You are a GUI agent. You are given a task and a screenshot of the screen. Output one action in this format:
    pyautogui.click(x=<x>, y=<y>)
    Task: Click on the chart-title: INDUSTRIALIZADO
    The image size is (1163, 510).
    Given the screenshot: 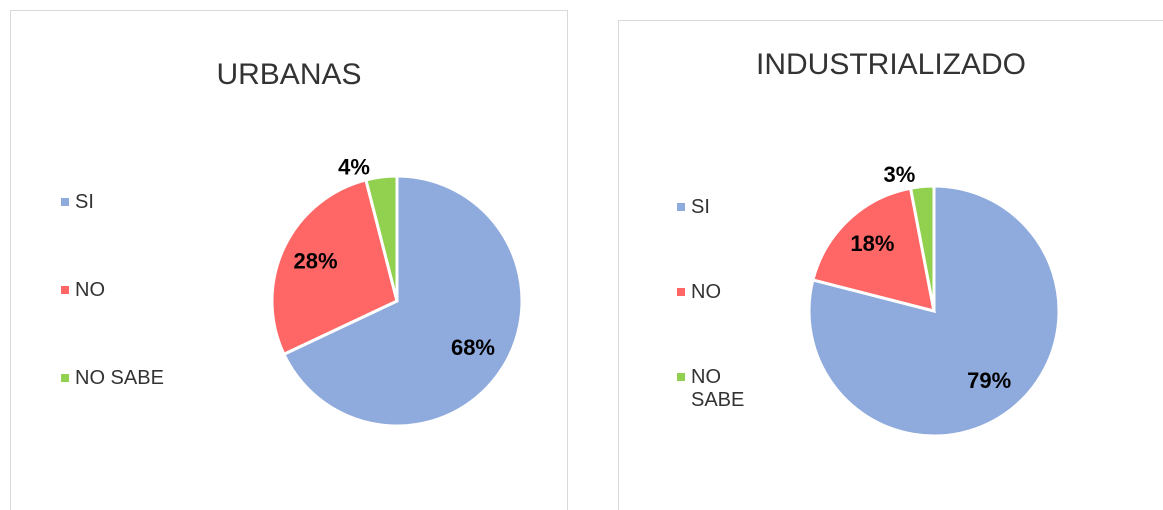 What is the action you would take?
    pyautogui.click(x=891, y=64)
    